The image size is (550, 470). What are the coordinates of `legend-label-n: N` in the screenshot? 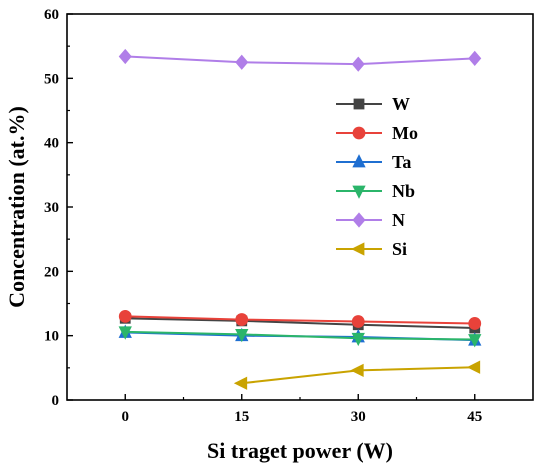 It's located at (398, 220).